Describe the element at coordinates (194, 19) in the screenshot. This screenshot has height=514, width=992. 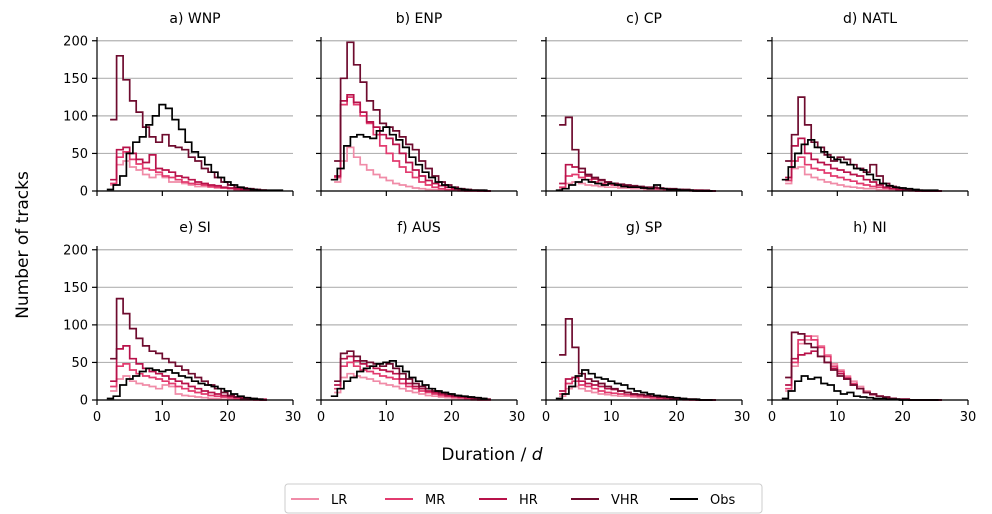
I see `panel-title: a) WNP` at that location.